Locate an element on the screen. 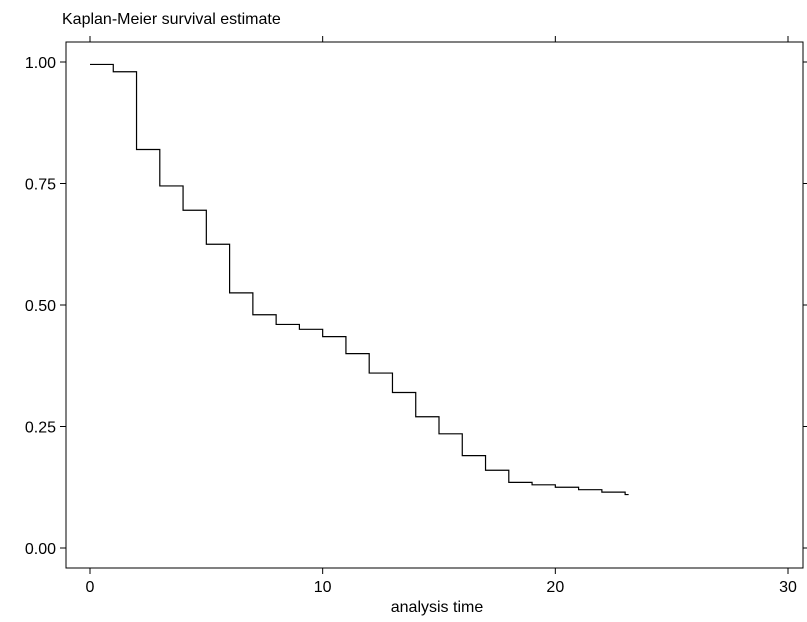  y-tick-label: 1.00 is located at coordinates (40, 63).